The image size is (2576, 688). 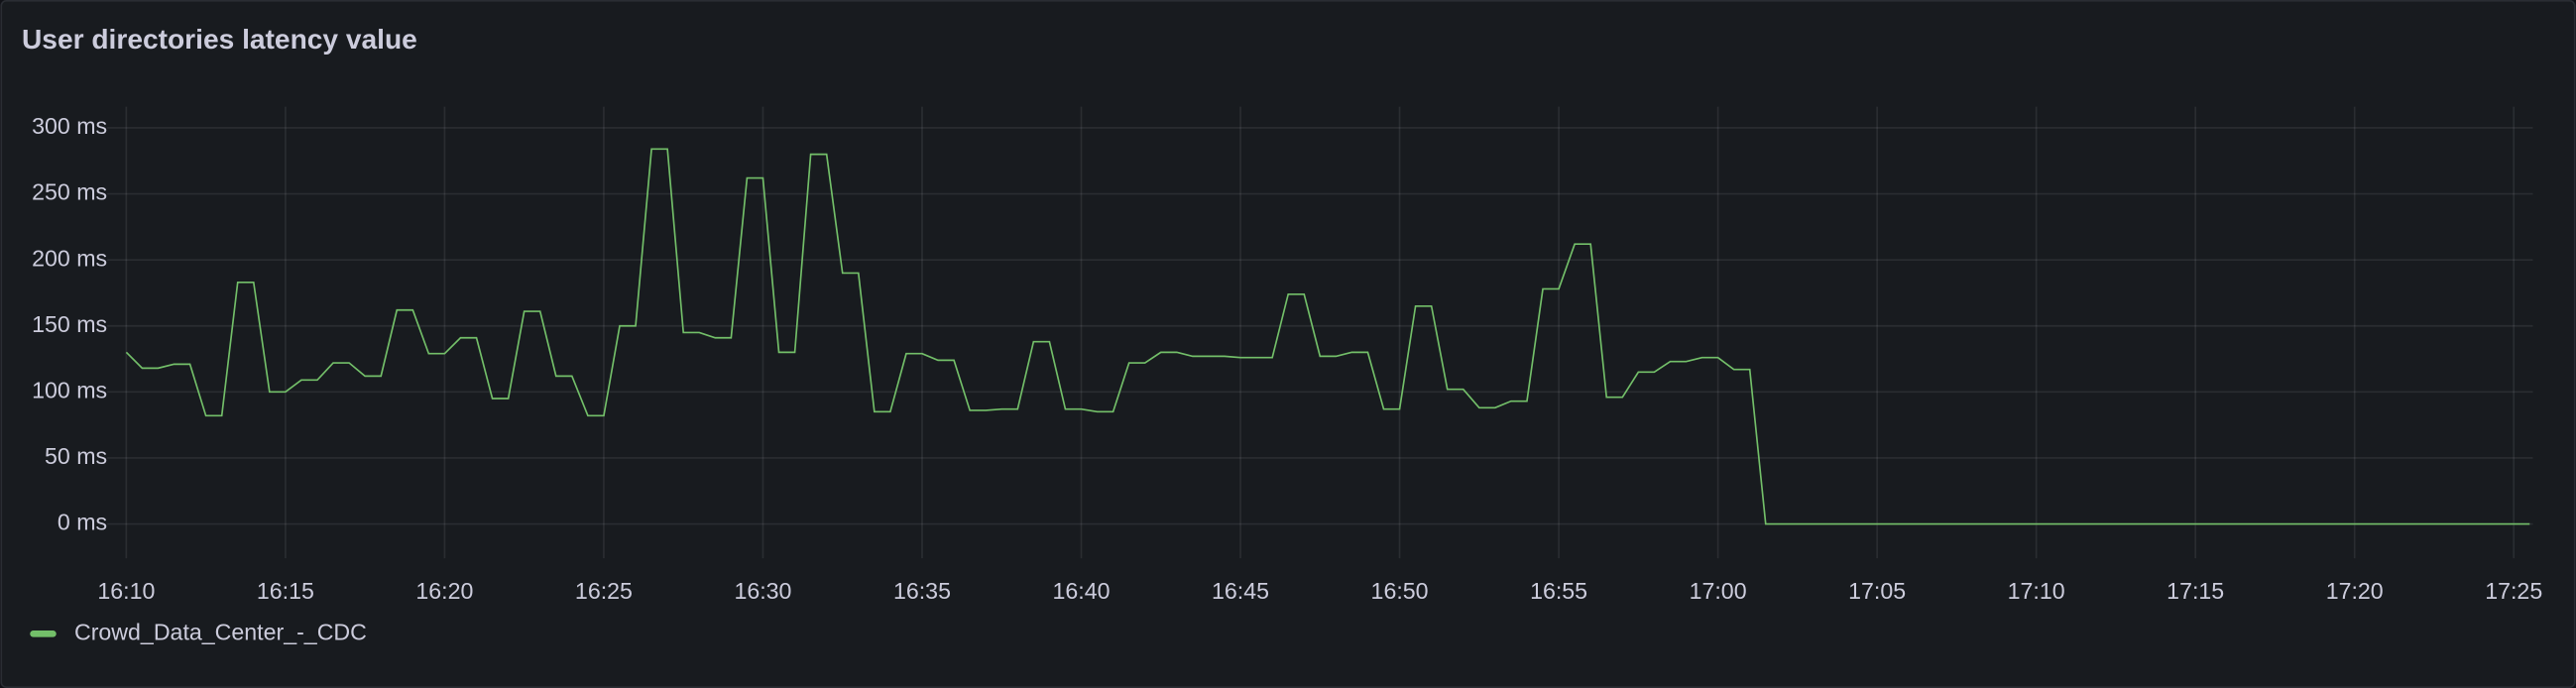 I want to click on x-tick-label: 16:30, so click(x=762, y=591).